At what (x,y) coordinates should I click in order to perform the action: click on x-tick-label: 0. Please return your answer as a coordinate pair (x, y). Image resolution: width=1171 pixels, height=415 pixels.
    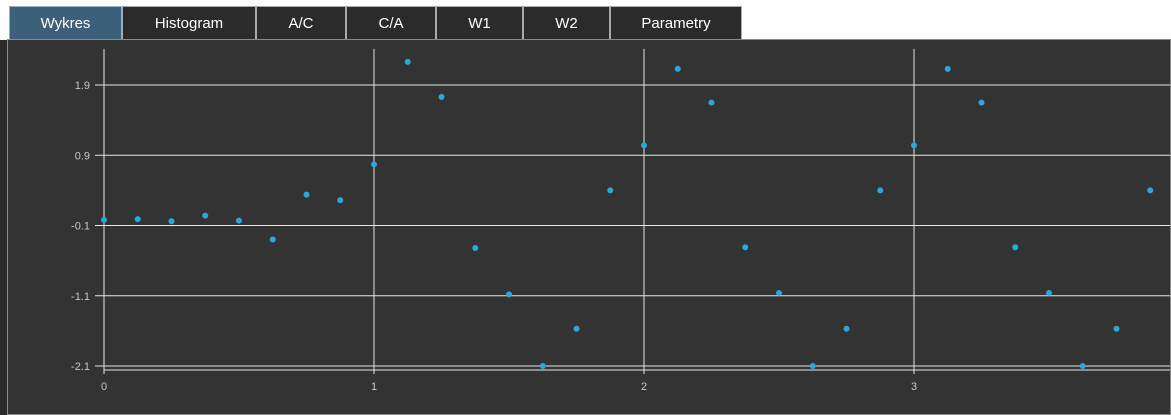
    Looking at the image, I should click on (104, 387).